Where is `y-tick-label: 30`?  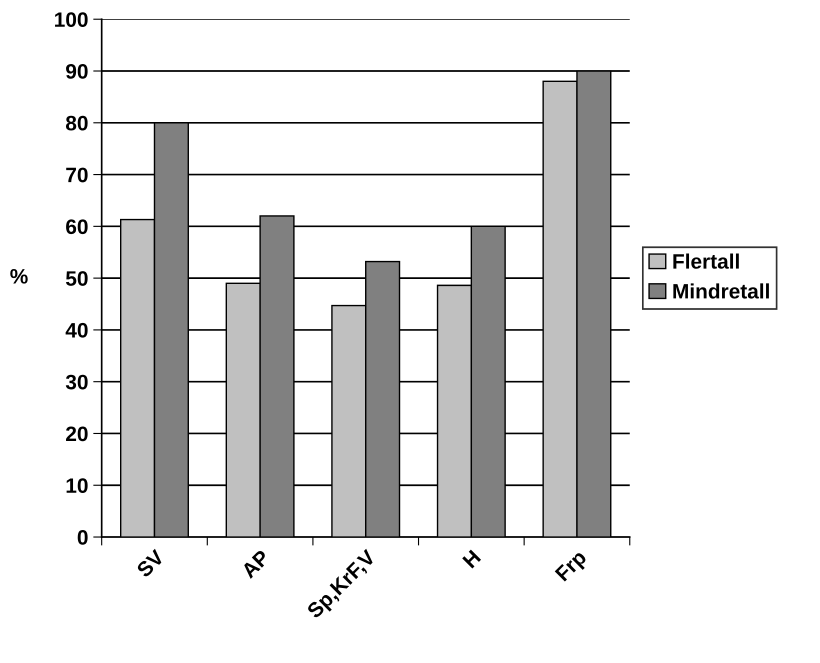 y-tick-label: 30 is located at coordinates (77, 382).